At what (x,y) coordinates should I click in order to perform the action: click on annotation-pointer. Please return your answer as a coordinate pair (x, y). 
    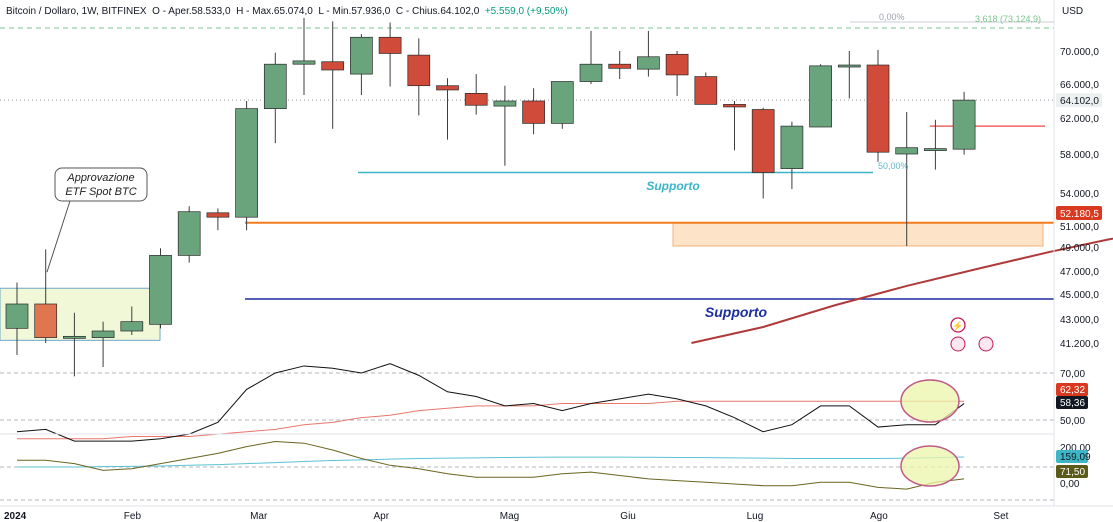
    Looking at the image, I should click on (58, 236).